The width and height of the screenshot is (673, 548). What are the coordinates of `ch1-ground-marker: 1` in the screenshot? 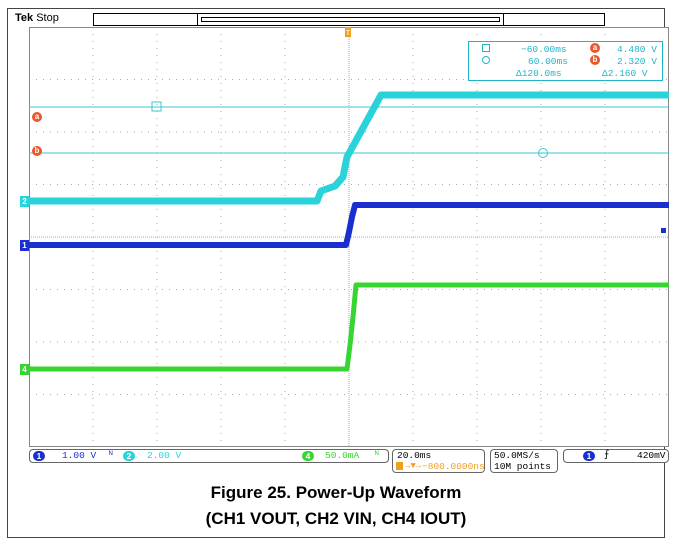 It's located at (24, 245).